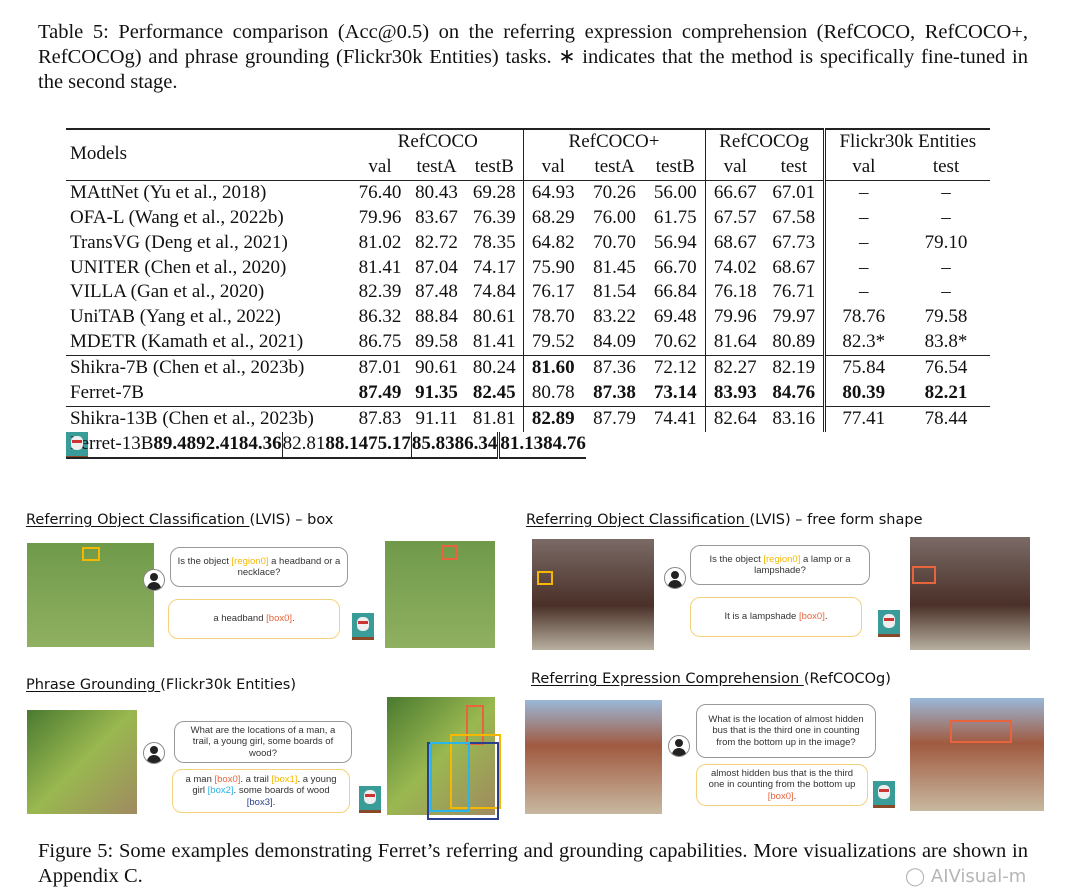 The width and height of the screenshot is (1080, 896). Describe the element at coordinates (614, 292) in the screenshot. I see `cell: 81.54` at that location.